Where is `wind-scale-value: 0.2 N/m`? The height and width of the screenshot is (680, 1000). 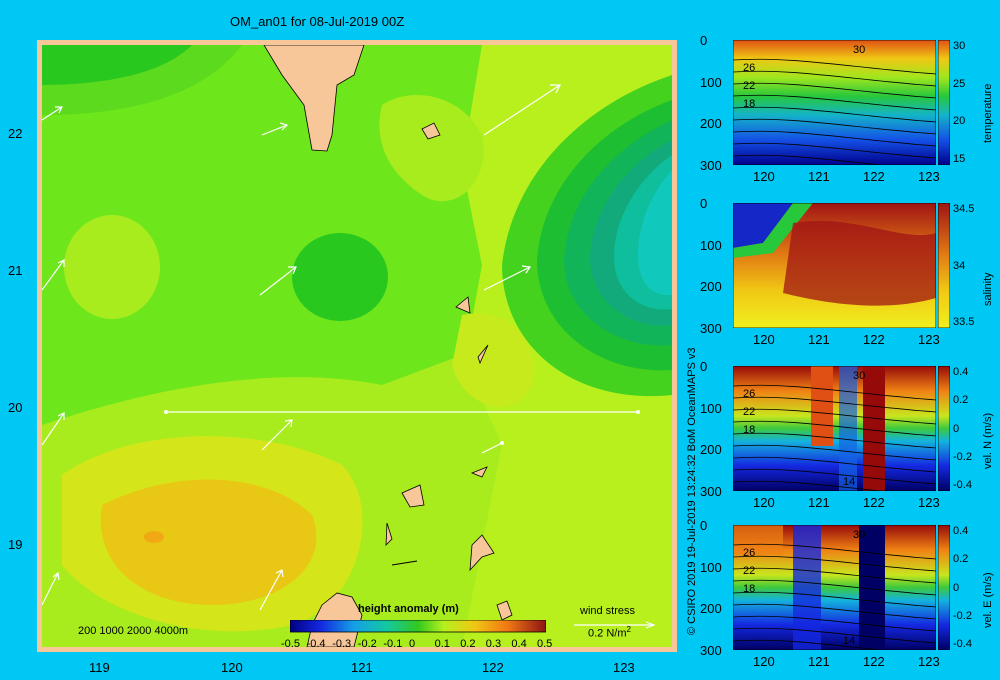
wind-scale-value: 0.2 N/m is located at coordinates (607, 633).